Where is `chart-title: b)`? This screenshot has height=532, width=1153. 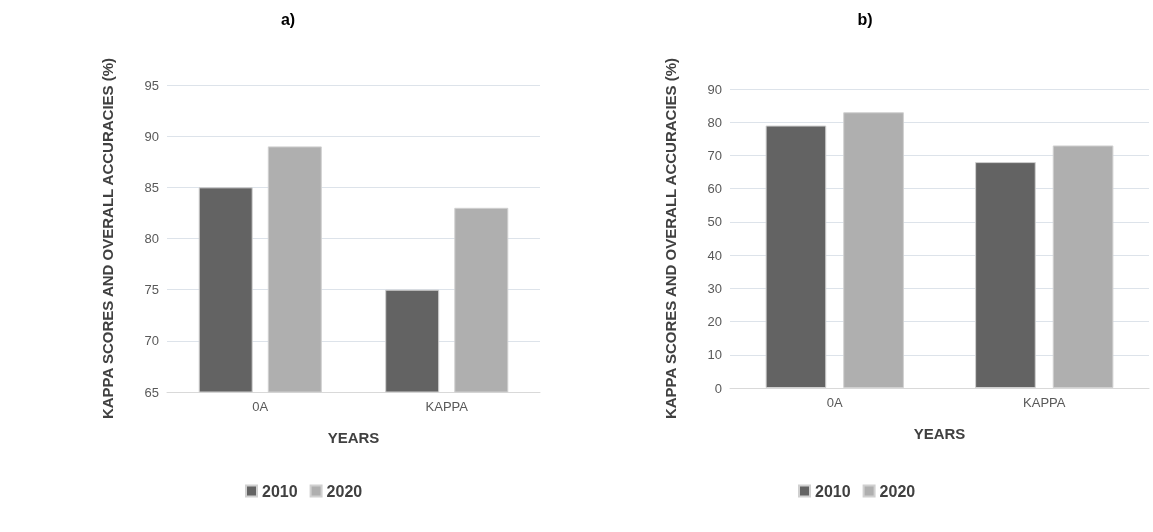 chart-title: b) is located at coordinates (865, 19).